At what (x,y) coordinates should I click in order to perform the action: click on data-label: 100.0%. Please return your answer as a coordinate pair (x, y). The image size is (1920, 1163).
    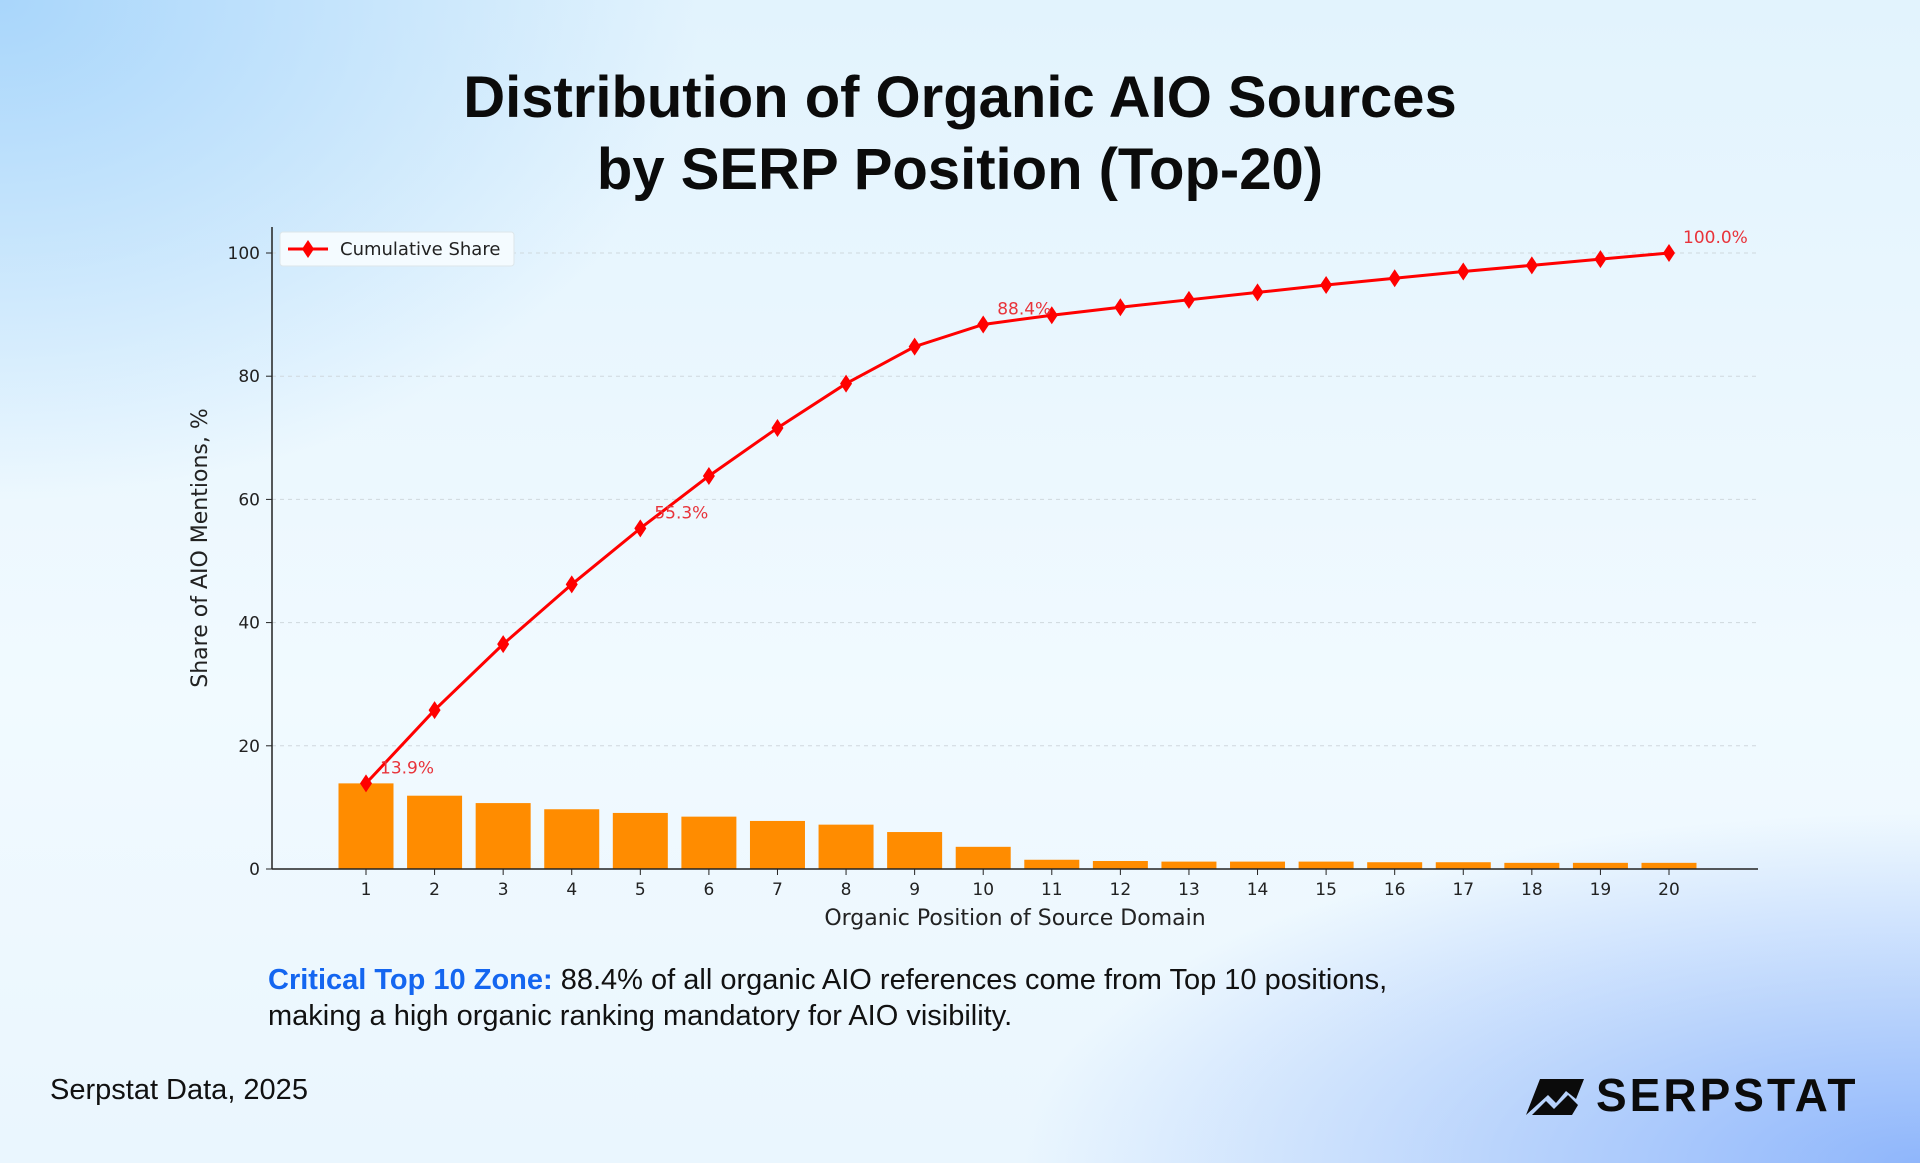
    Looking at the image, I should click on (1715, 238).